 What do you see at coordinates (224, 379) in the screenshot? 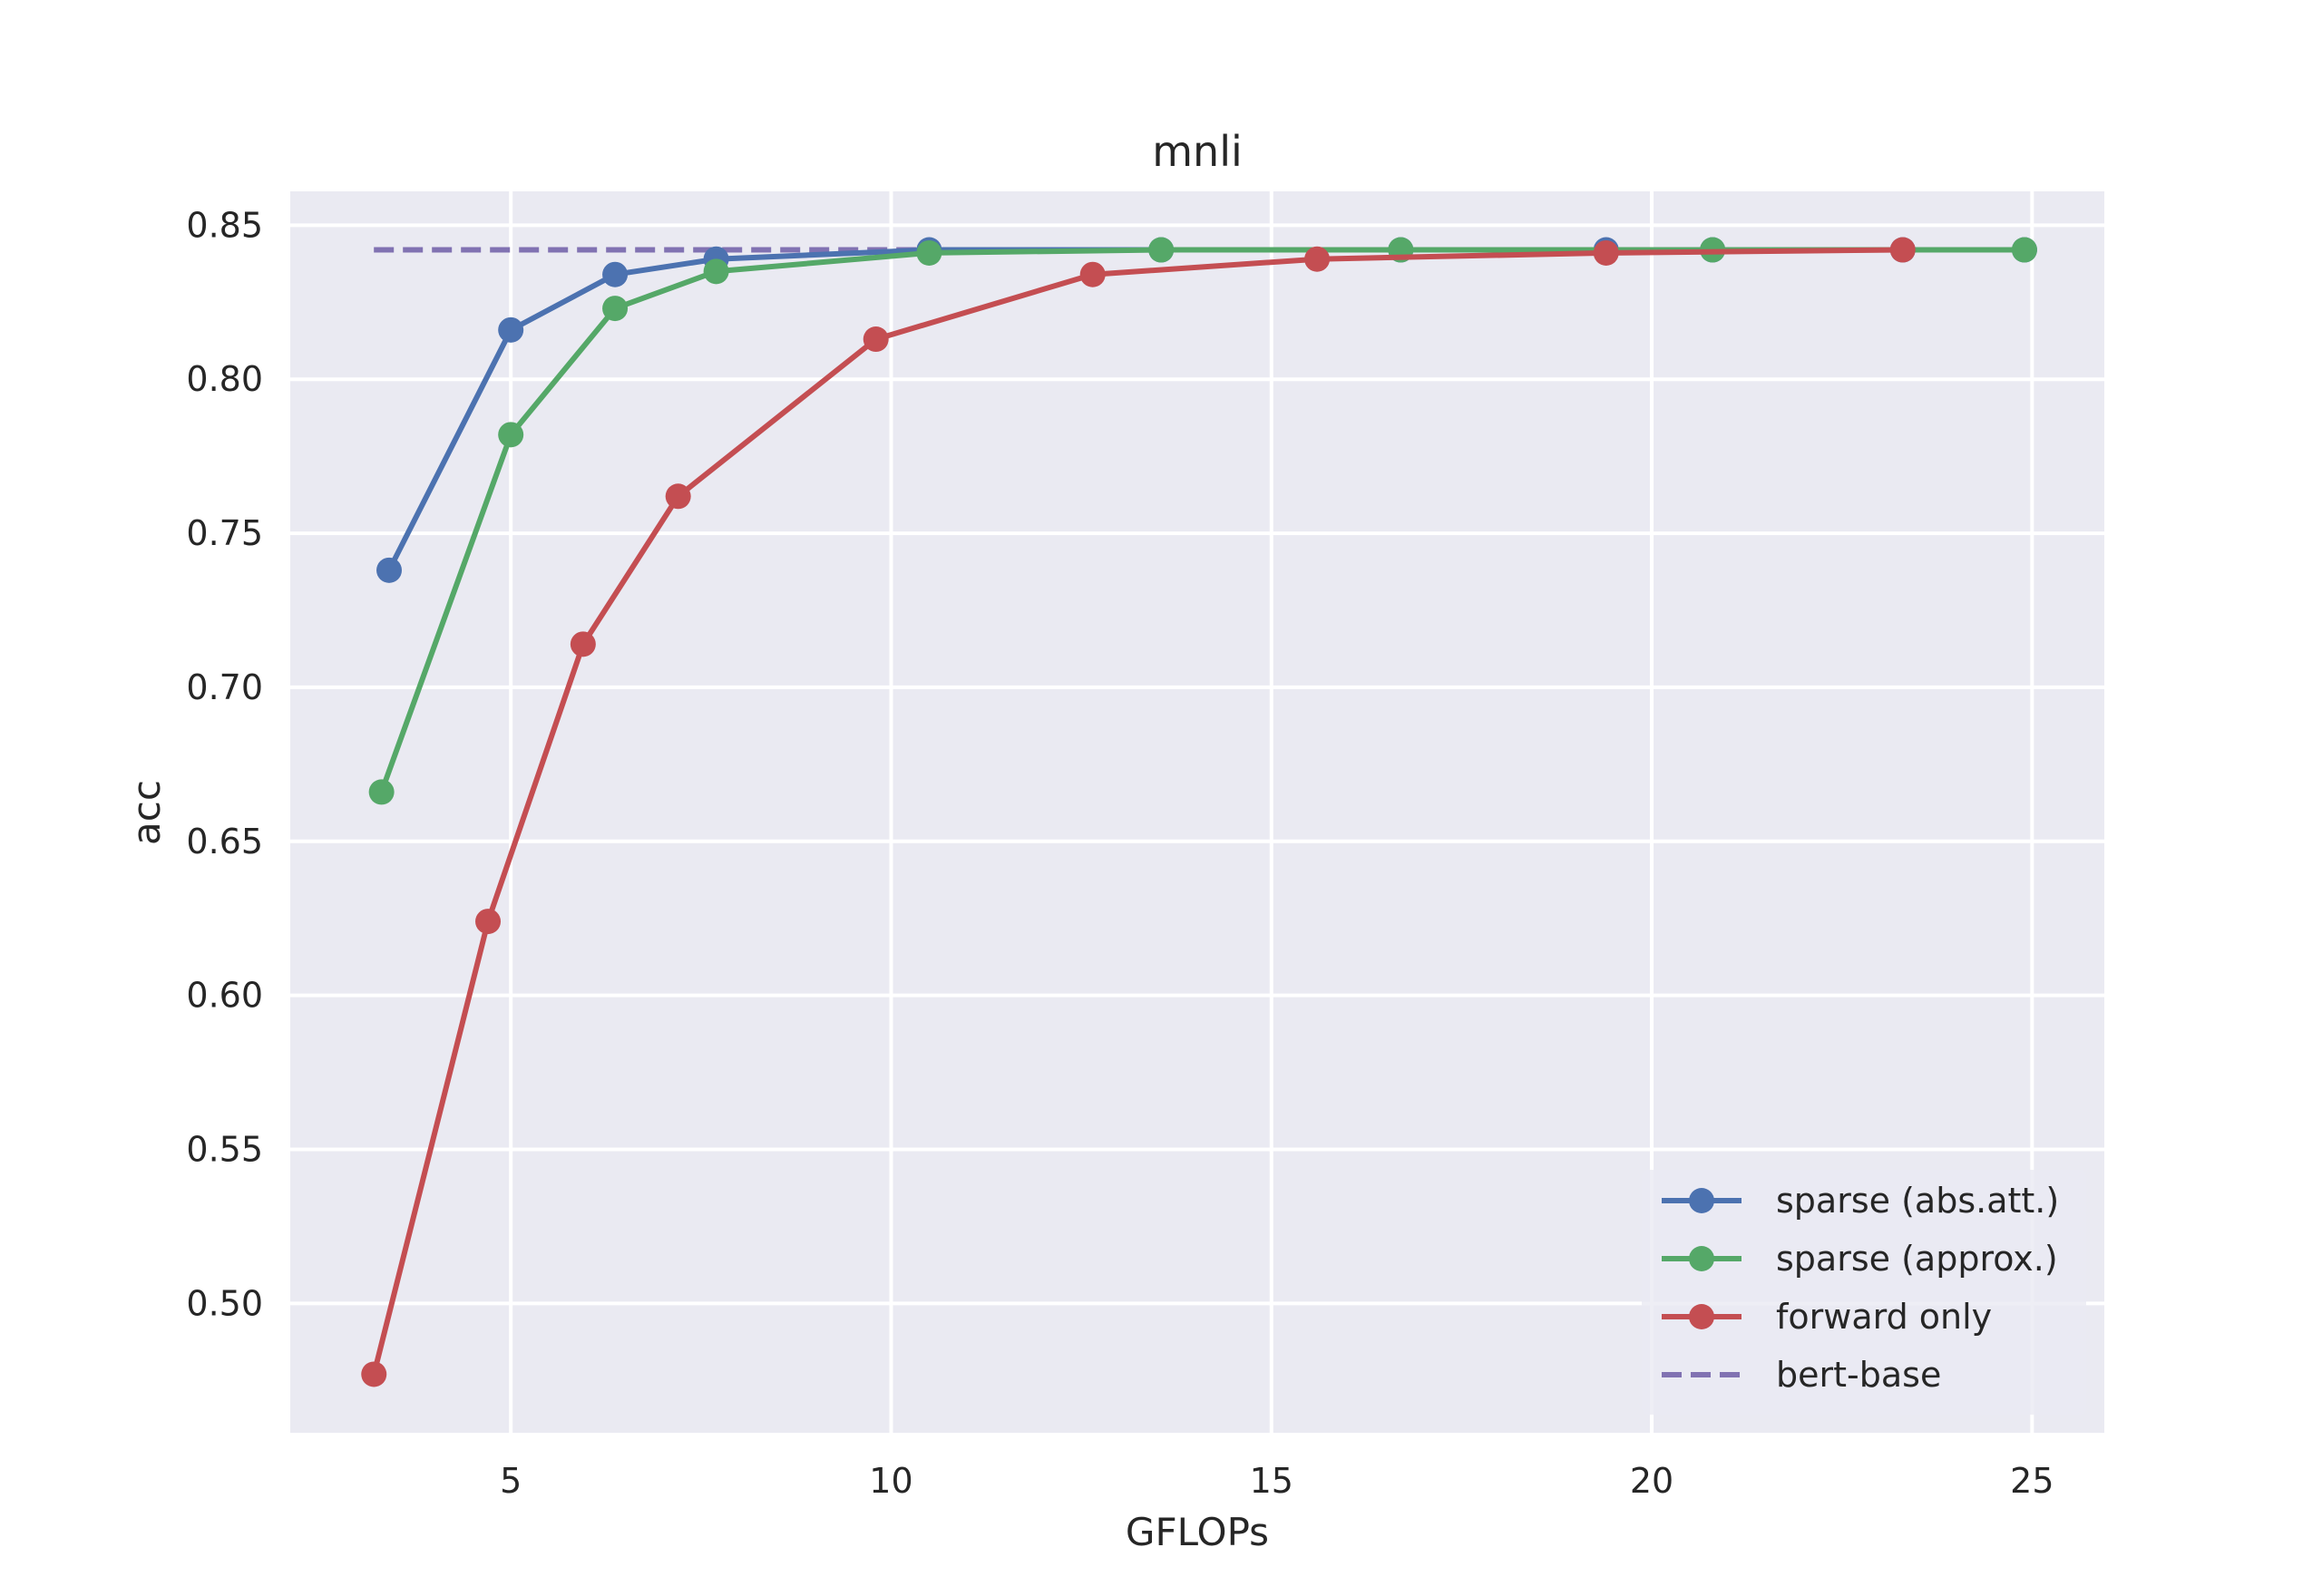
I see `y-tick-label: 0.80` at bounding box center [224, 379].